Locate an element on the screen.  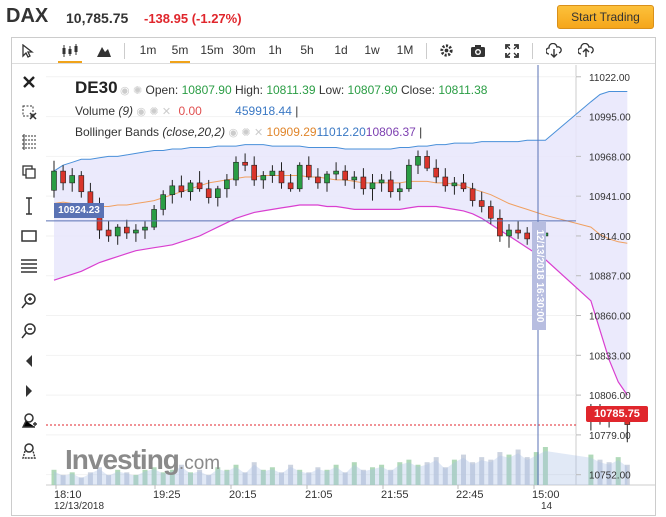
start-trading-button: Start Trading is located at coordinates (605, 17).